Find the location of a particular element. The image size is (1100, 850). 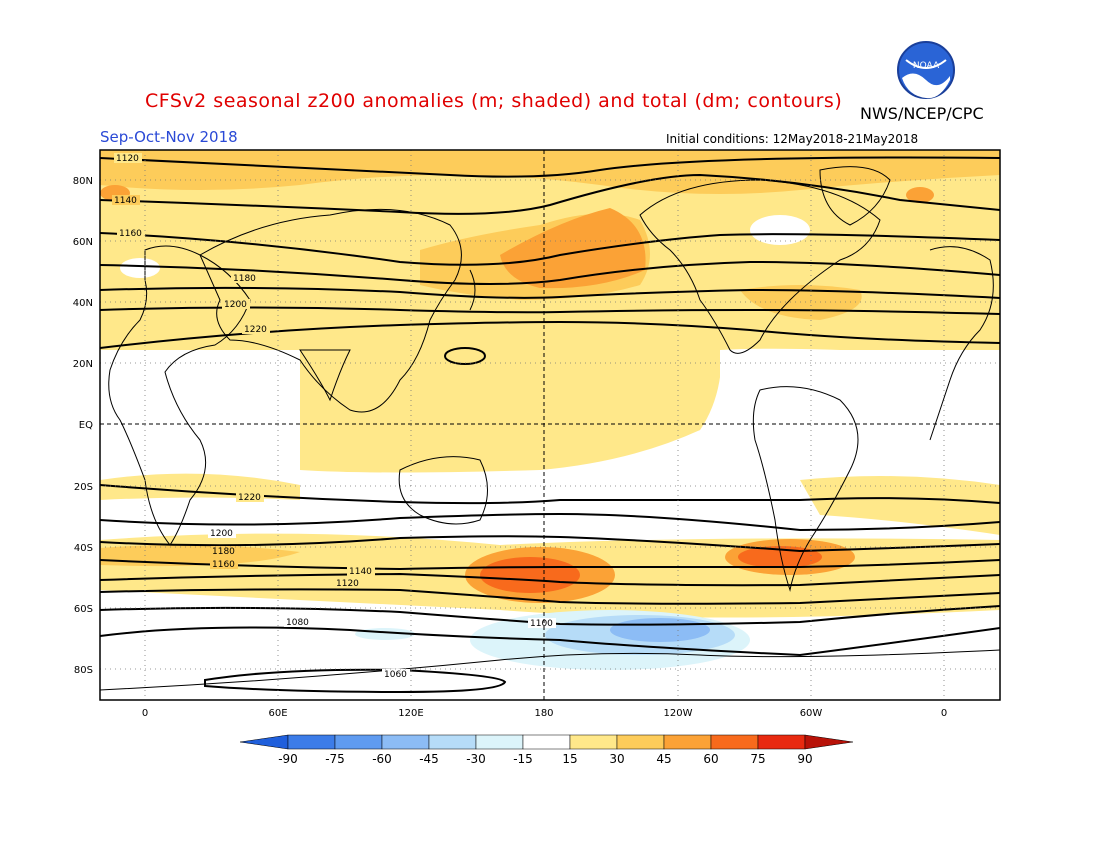

lon-label: 120E is located at coordinates (410, 713).